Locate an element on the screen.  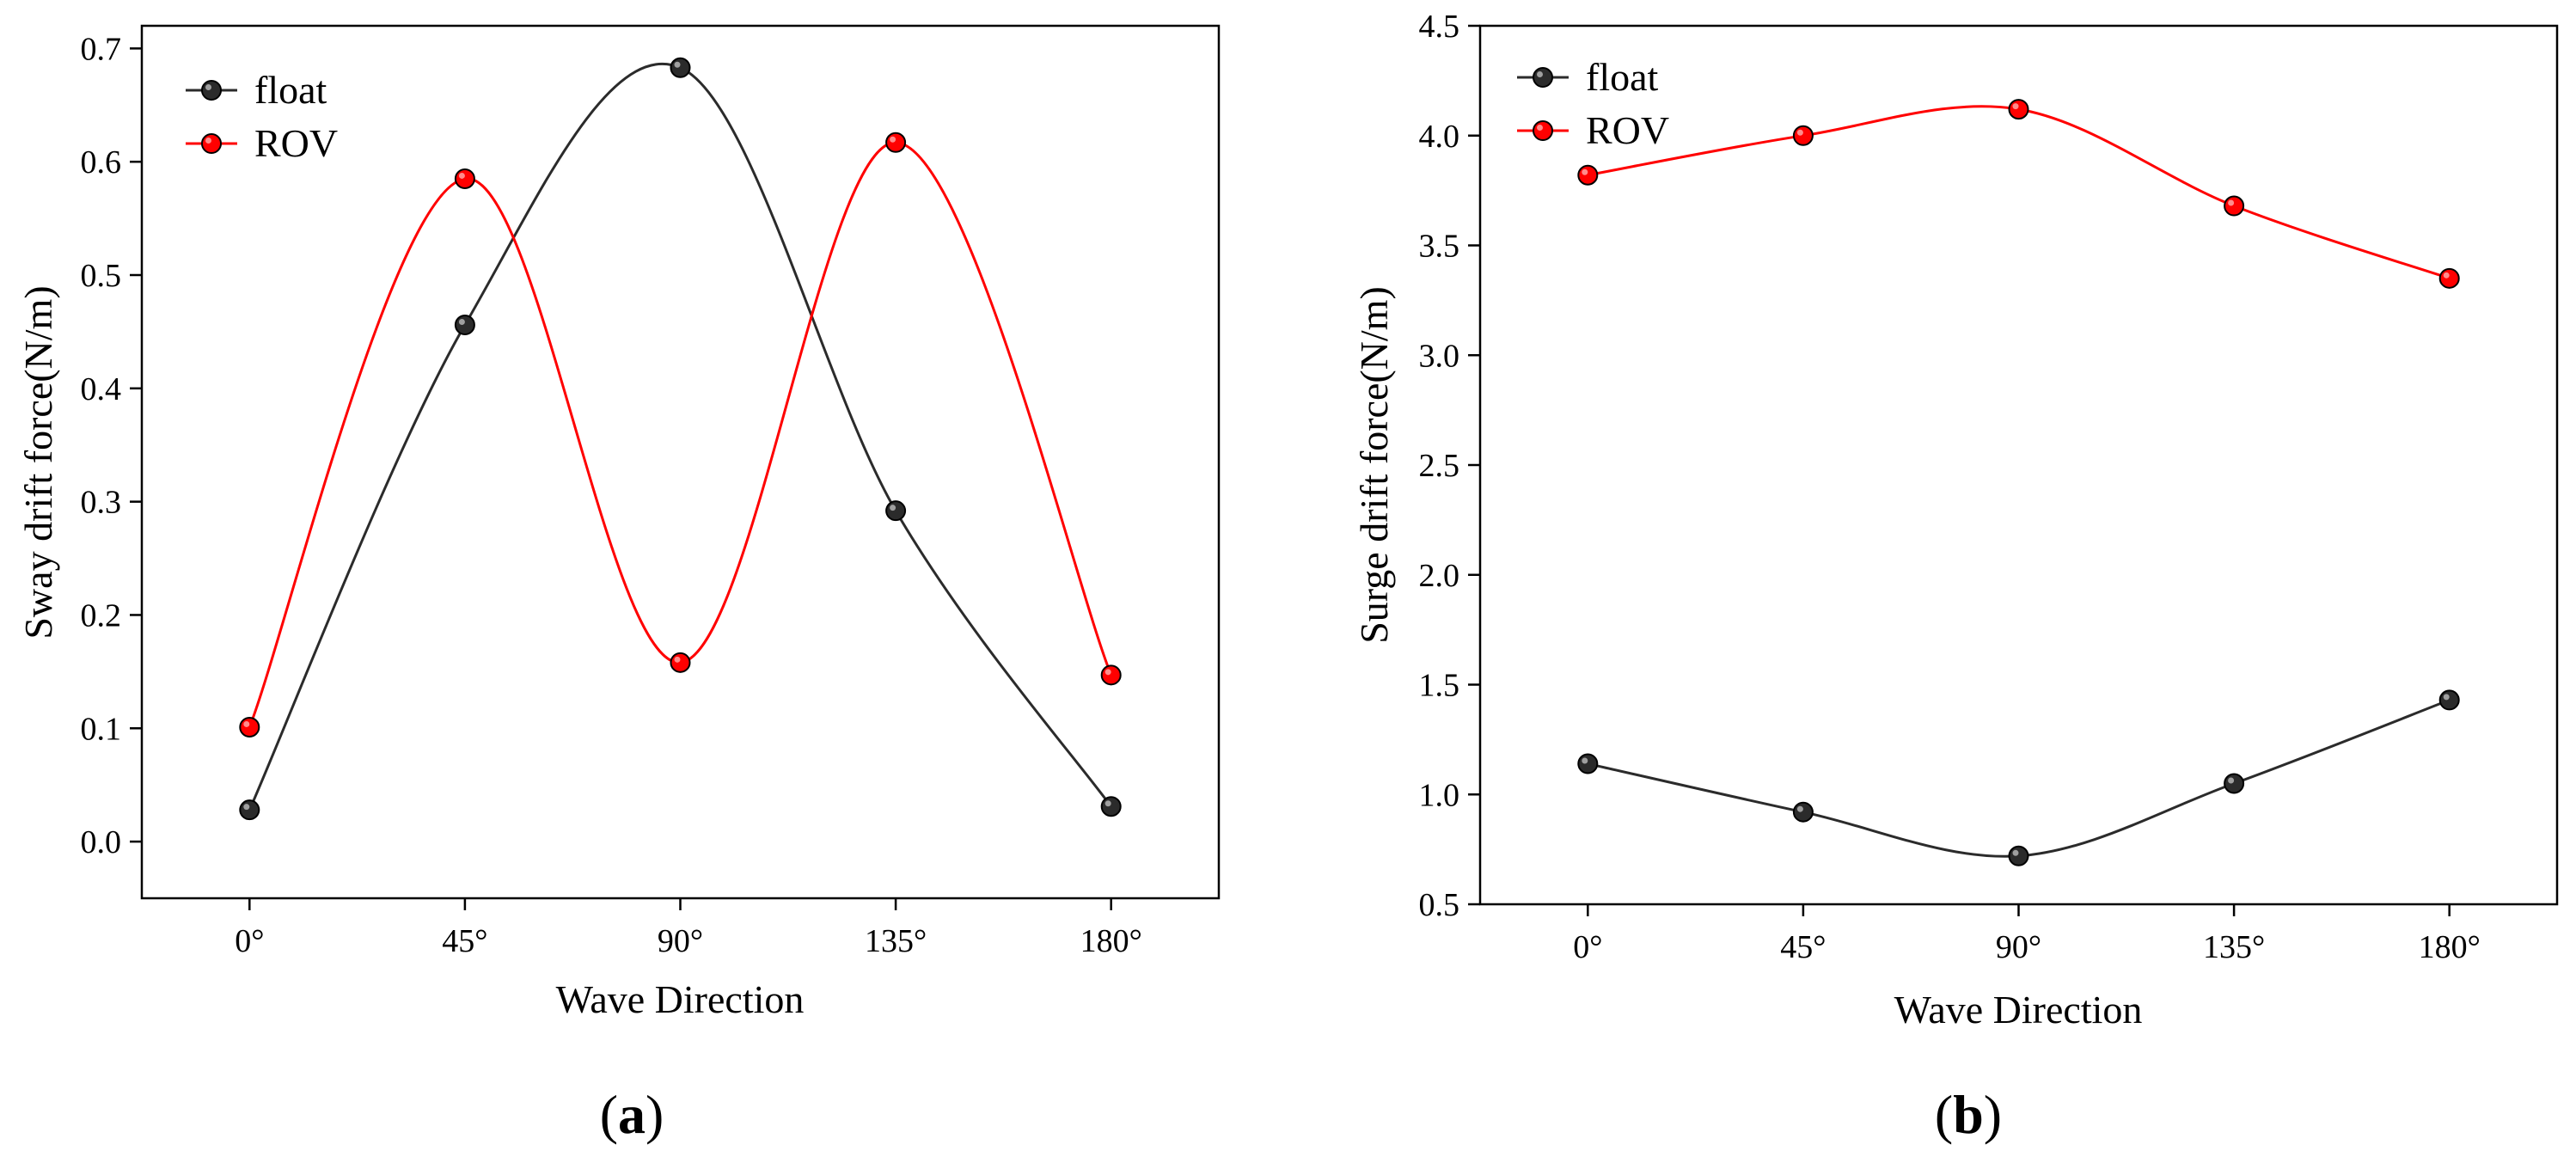
y-tick-label: 0.1 is located at coordinates (101, 729).